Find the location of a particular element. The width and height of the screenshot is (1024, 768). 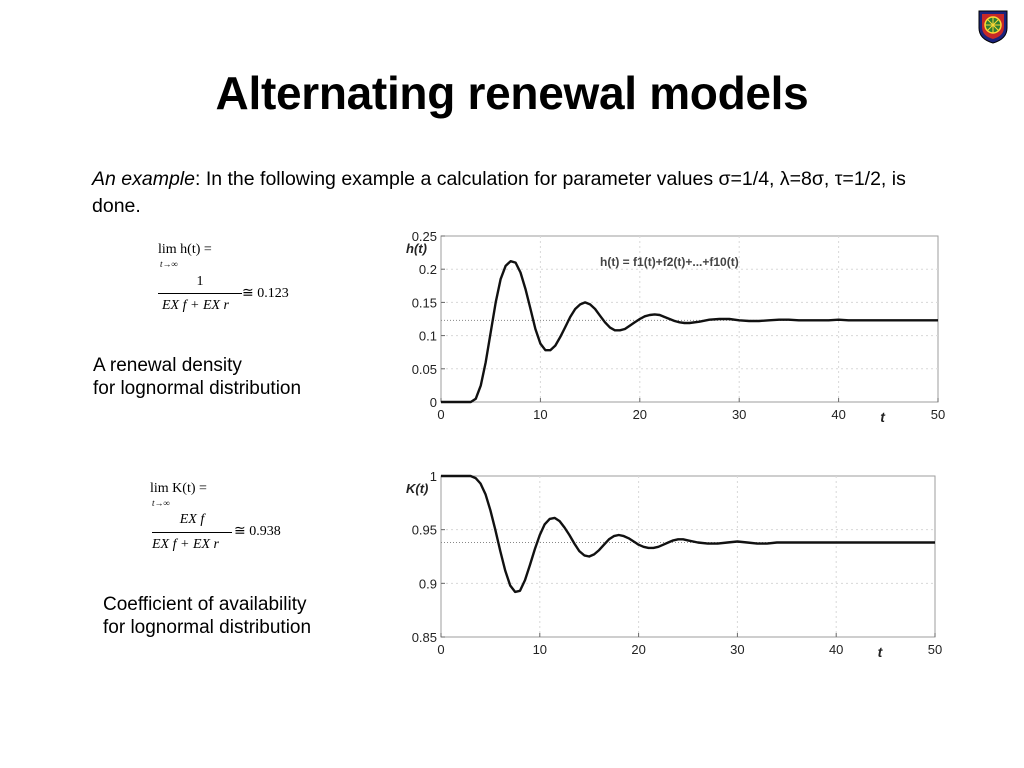

k-x-tick-label: 30 is located at coordinates (737, 649).